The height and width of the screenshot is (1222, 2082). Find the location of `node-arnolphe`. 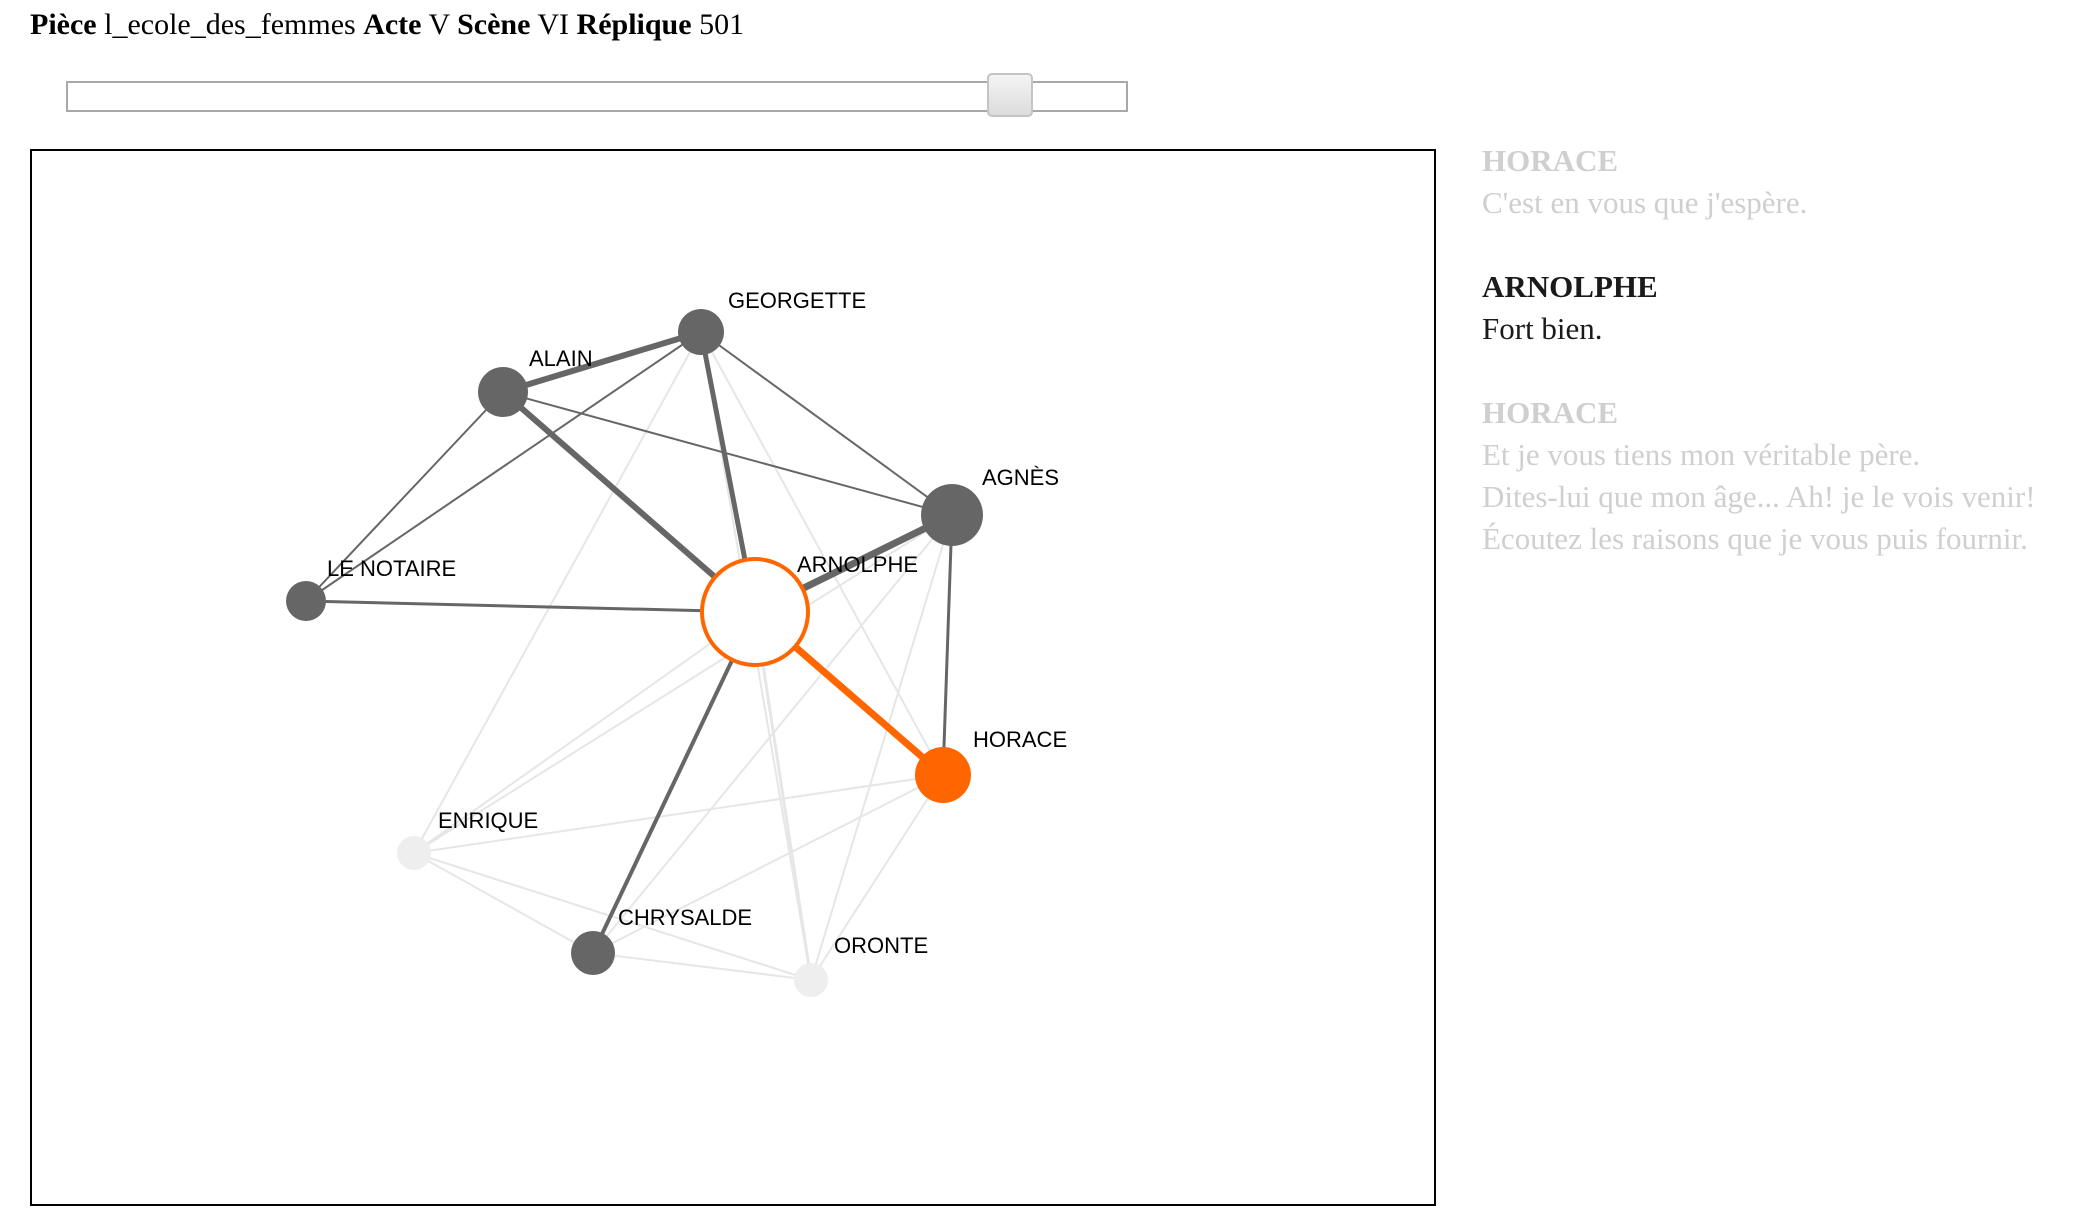

node-arnolphe is located at coordinates (755, 612).